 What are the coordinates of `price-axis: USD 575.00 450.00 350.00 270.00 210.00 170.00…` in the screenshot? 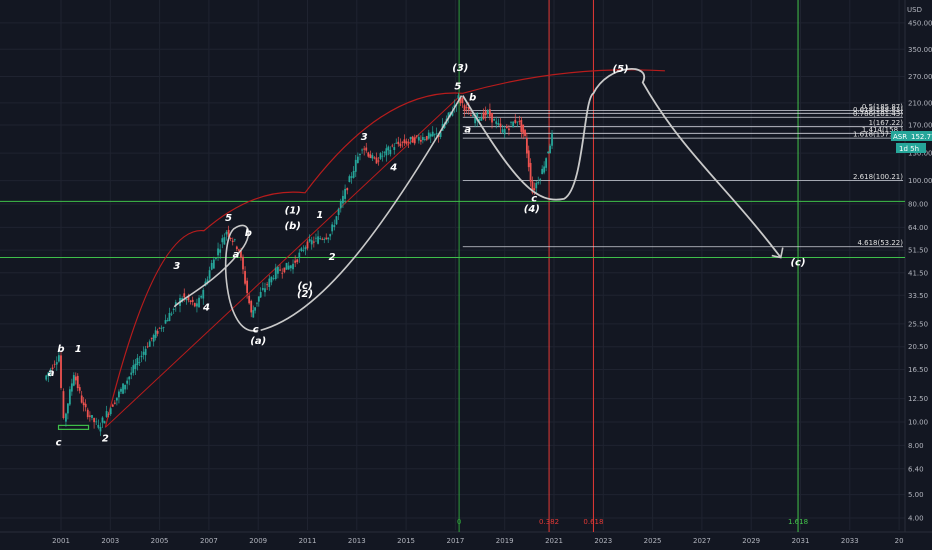 It's located at (919, 261).